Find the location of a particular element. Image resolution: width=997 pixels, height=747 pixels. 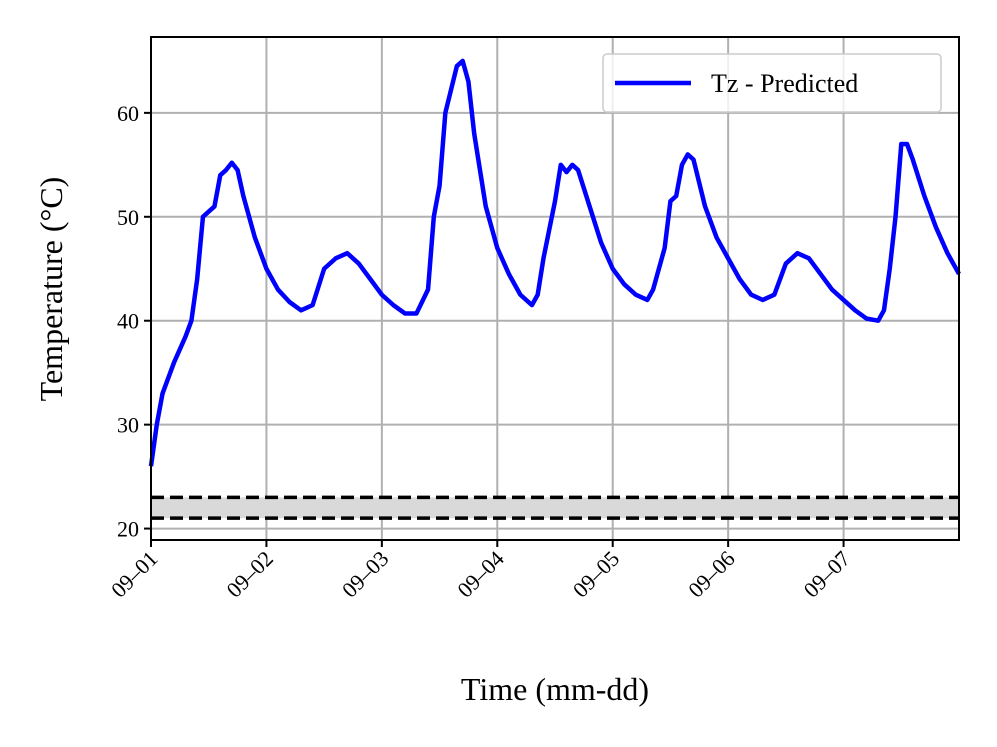

y-axis-label: Temperature (°C) is located at coordinates (51, 289).